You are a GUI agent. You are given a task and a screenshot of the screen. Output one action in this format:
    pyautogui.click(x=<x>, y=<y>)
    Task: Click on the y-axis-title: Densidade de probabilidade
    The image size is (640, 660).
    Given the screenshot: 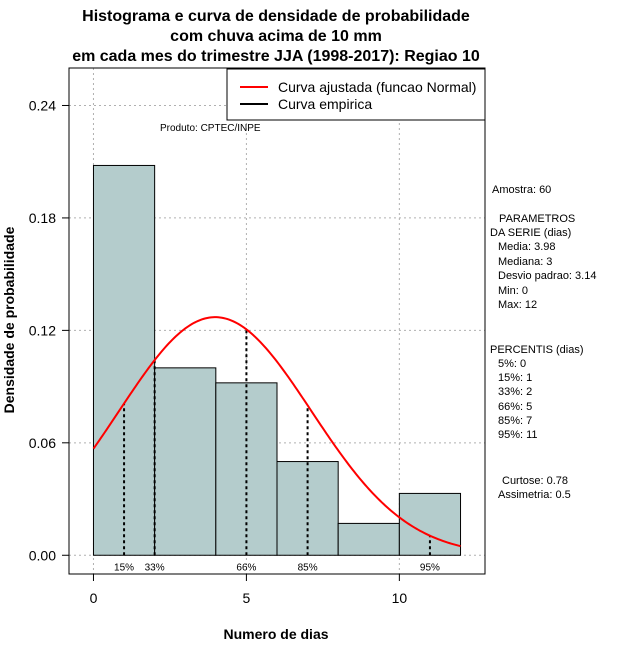 What is the action you would take?
    pyautogui.click(x=9, y=319)
    